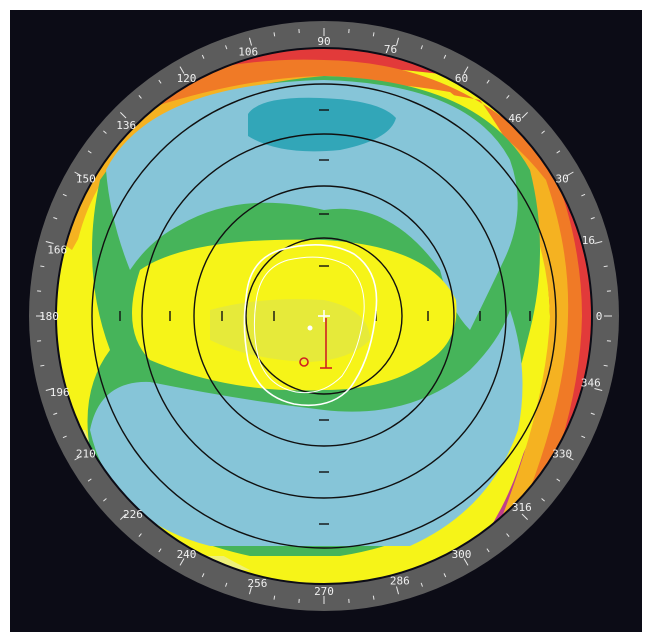  What do you see at coordinates (133, 514) in the screenshot?
I see `degree-label-226: 226` at bounding box center [133, 514].